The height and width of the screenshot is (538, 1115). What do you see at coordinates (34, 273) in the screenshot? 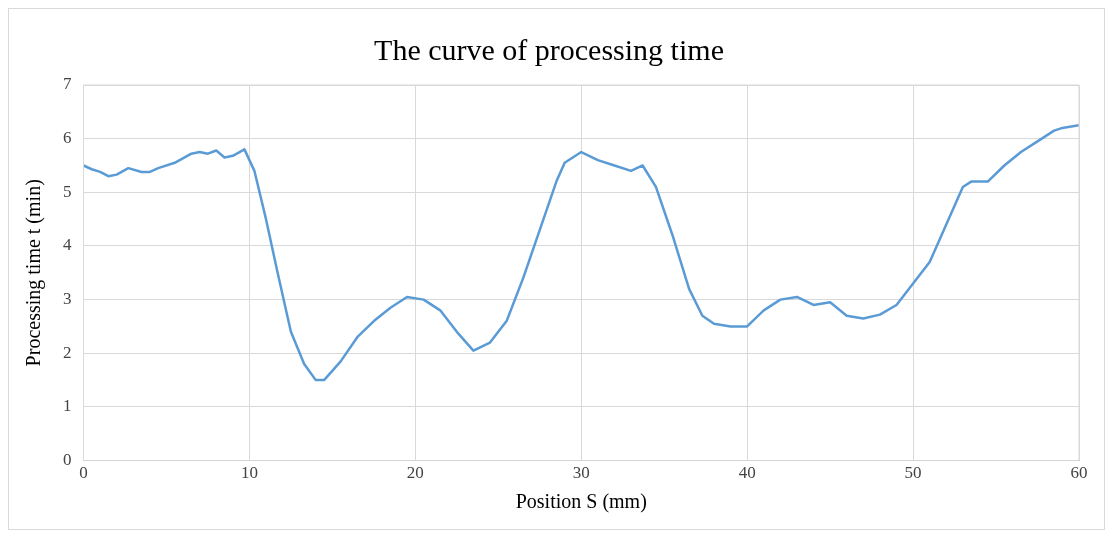
I see `y-axis-title: Processing time t (min)` at bounding box center [34, 273].